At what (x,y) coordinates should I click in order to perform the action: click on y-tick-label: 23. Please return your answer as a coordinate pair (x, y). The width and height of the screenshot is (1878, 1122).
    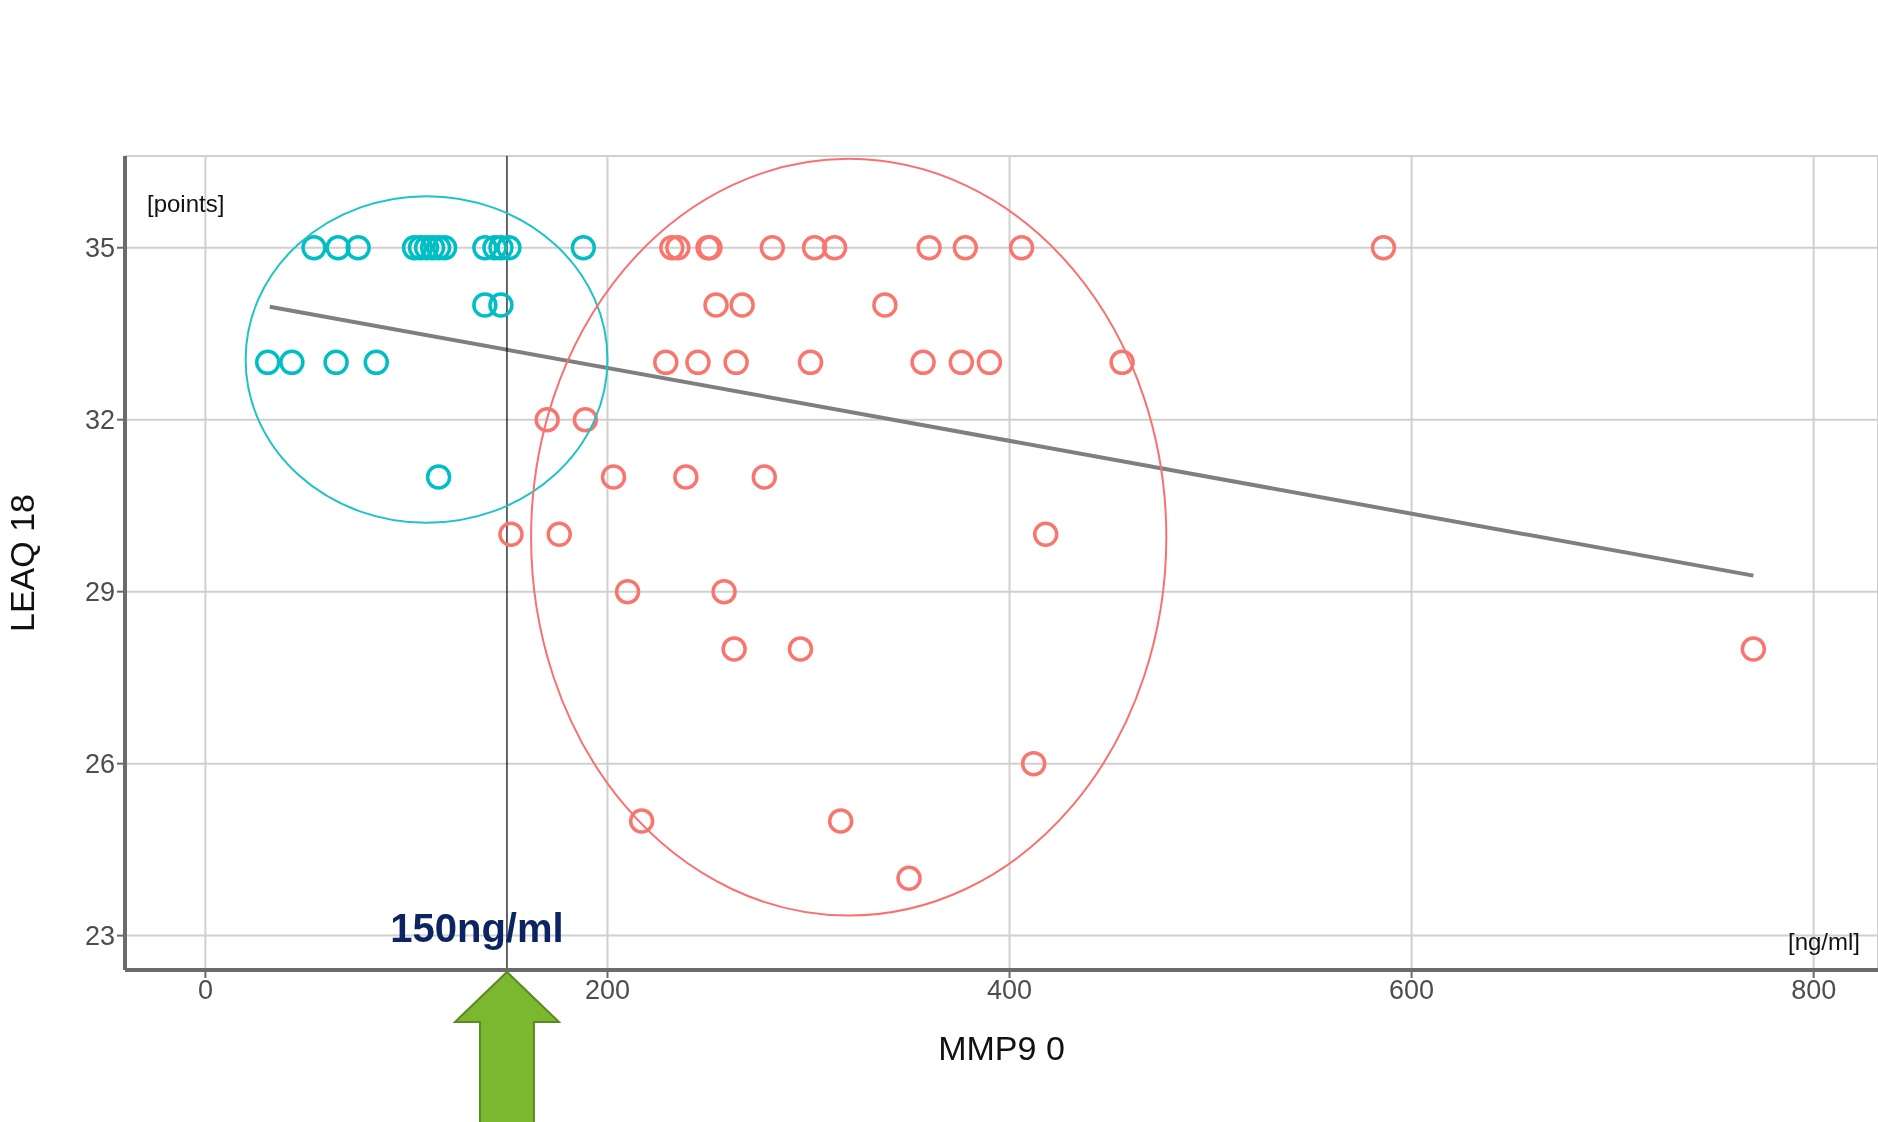
    Looking at the image, I should click on (99, 936).